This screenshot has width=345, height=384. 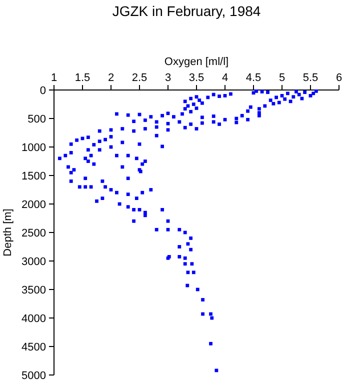 What do you see at coordinates (225, 78) in the screenshot?
I see `x-tick-label: 4` at bounding box center [225, 78].